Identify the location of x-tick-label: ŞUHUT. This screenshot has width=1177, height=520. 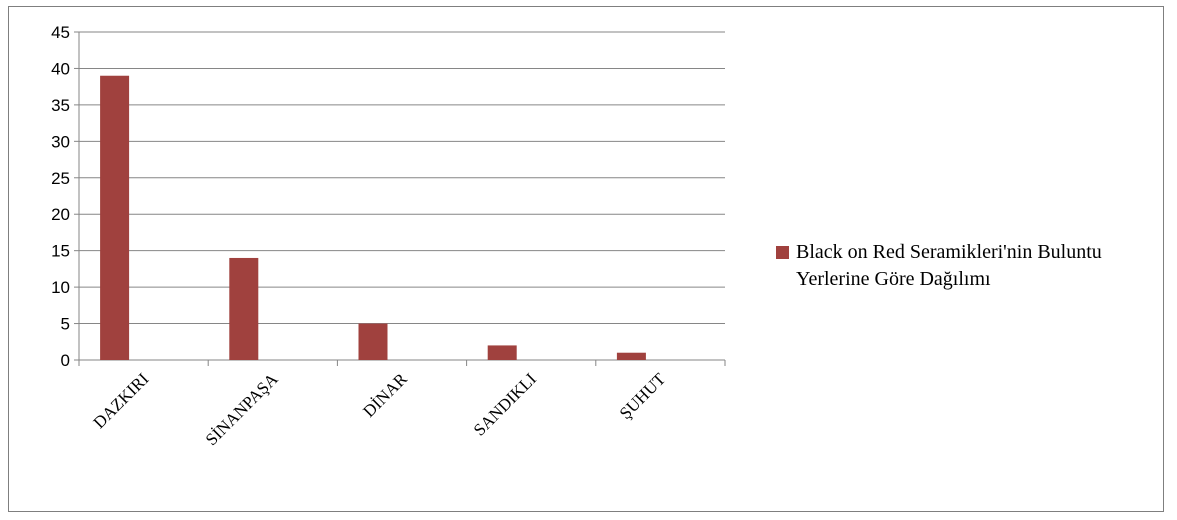
(643, 396).